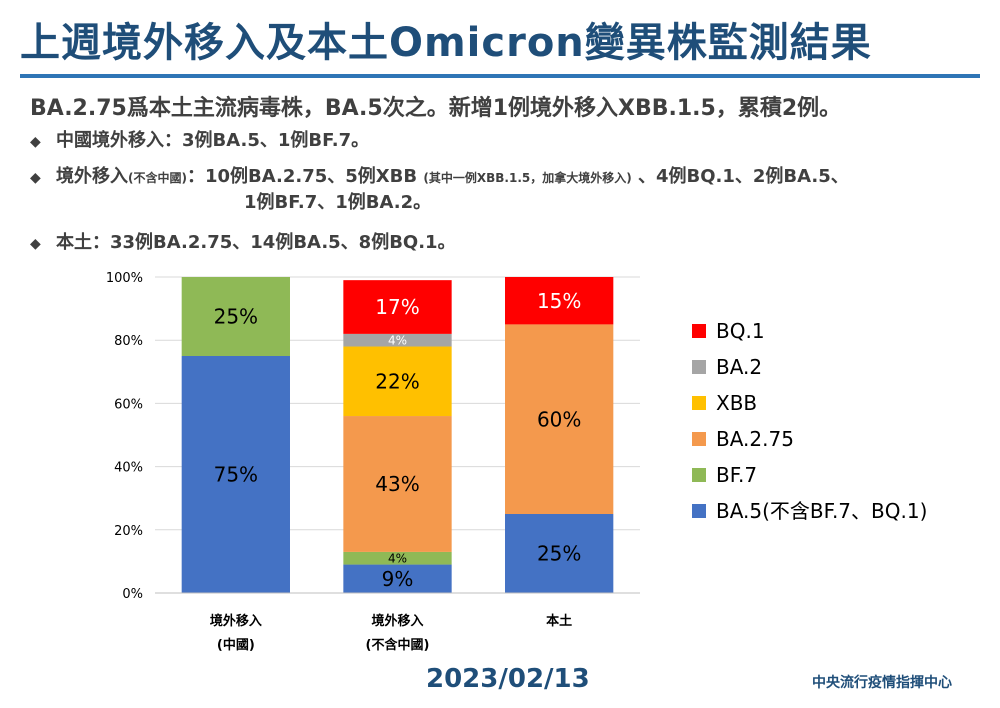  I want to click on bullet-local: ◆ 本土：33例BA.2.75、14例BA.5、8例BQ.1。, so click(243, 241).